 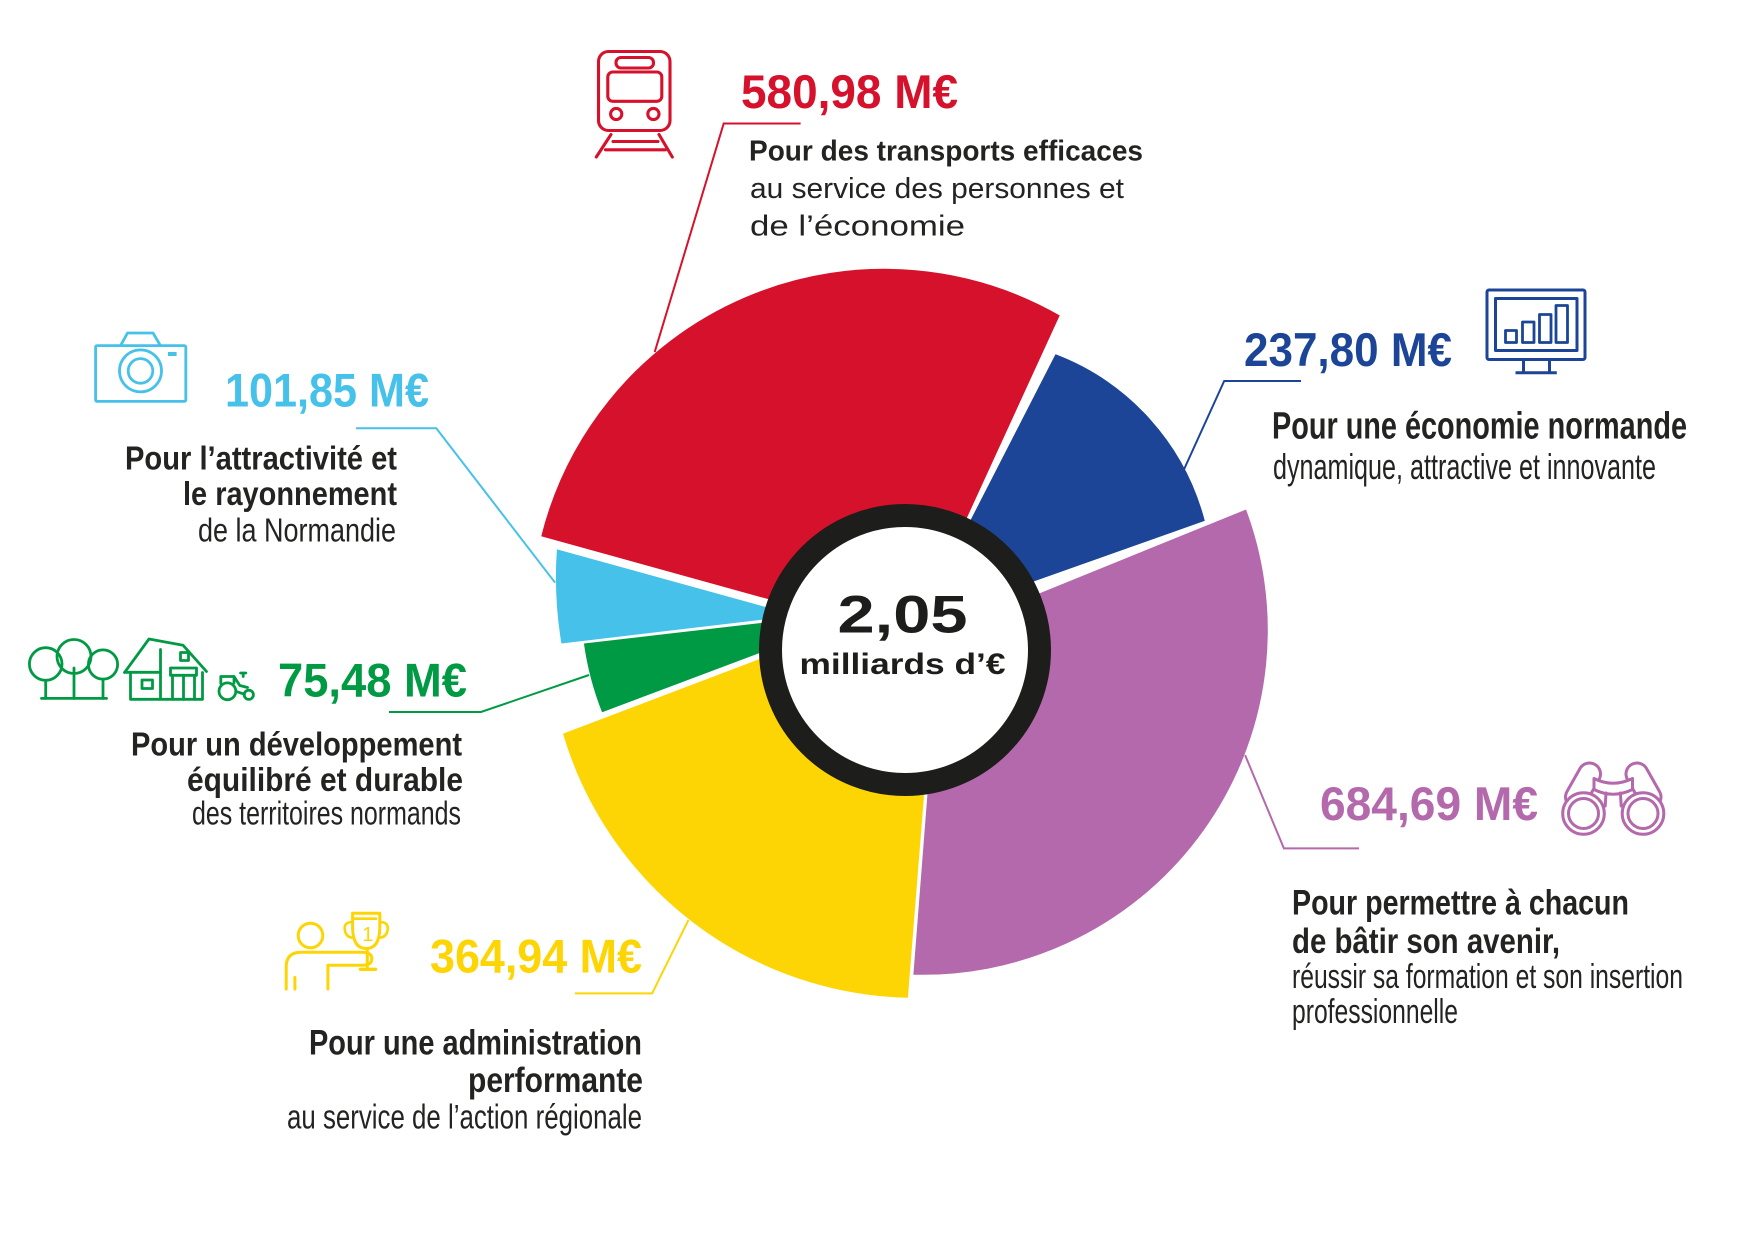 What do you see at coordinates (937, 189) in the screenshot?
I see `svg-text: au service des personnes et` at bounding box center [937, 189].